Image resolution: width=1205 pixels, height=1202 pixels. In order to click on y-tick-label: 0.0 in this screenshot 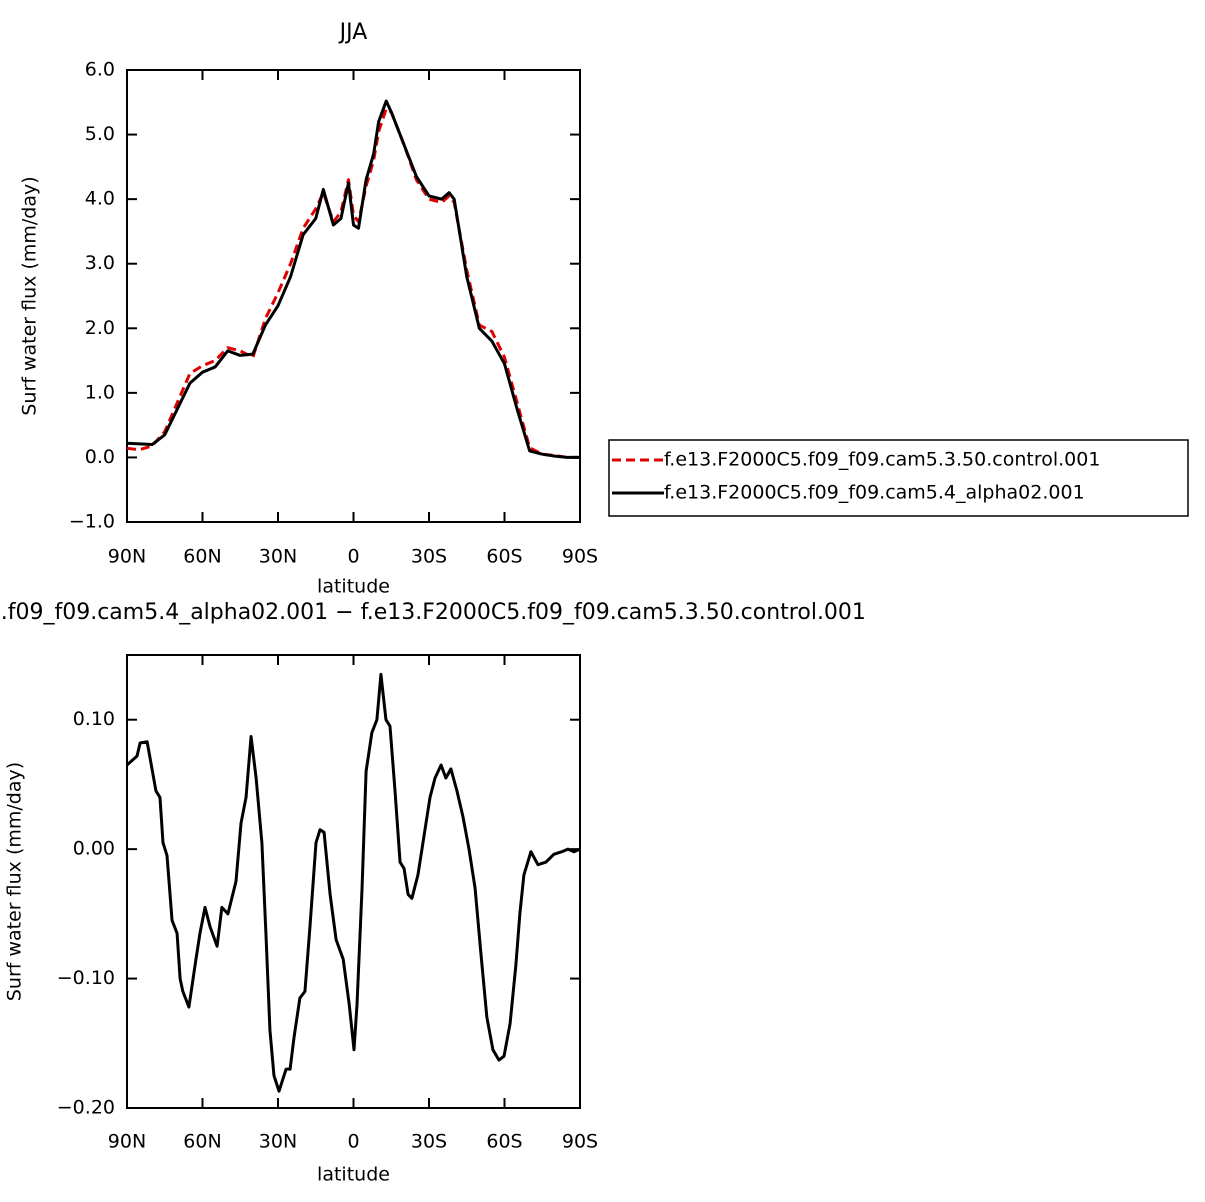, I will do `click(100, 457)`.